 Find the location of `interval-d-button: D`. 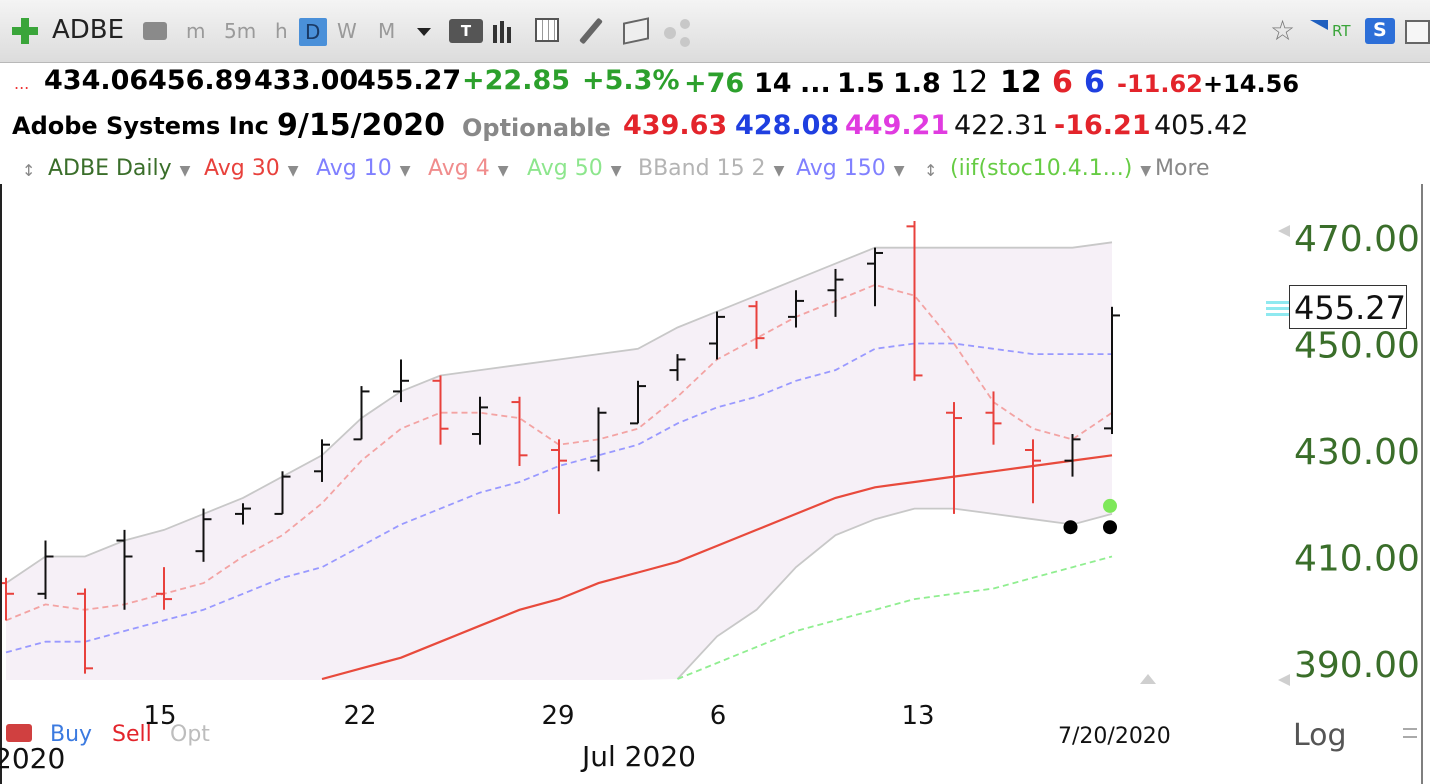

interval-d-button: D is located at coordinates (313, 32).